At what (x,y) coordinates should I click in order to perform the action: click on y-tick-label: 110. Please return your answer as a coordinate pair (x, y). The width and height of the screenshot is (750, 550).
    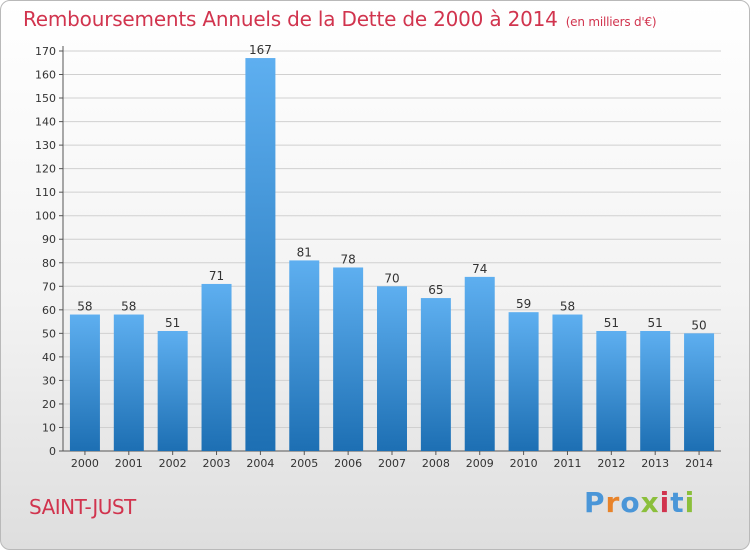
    Looking at the image, I should click on (45, 192).